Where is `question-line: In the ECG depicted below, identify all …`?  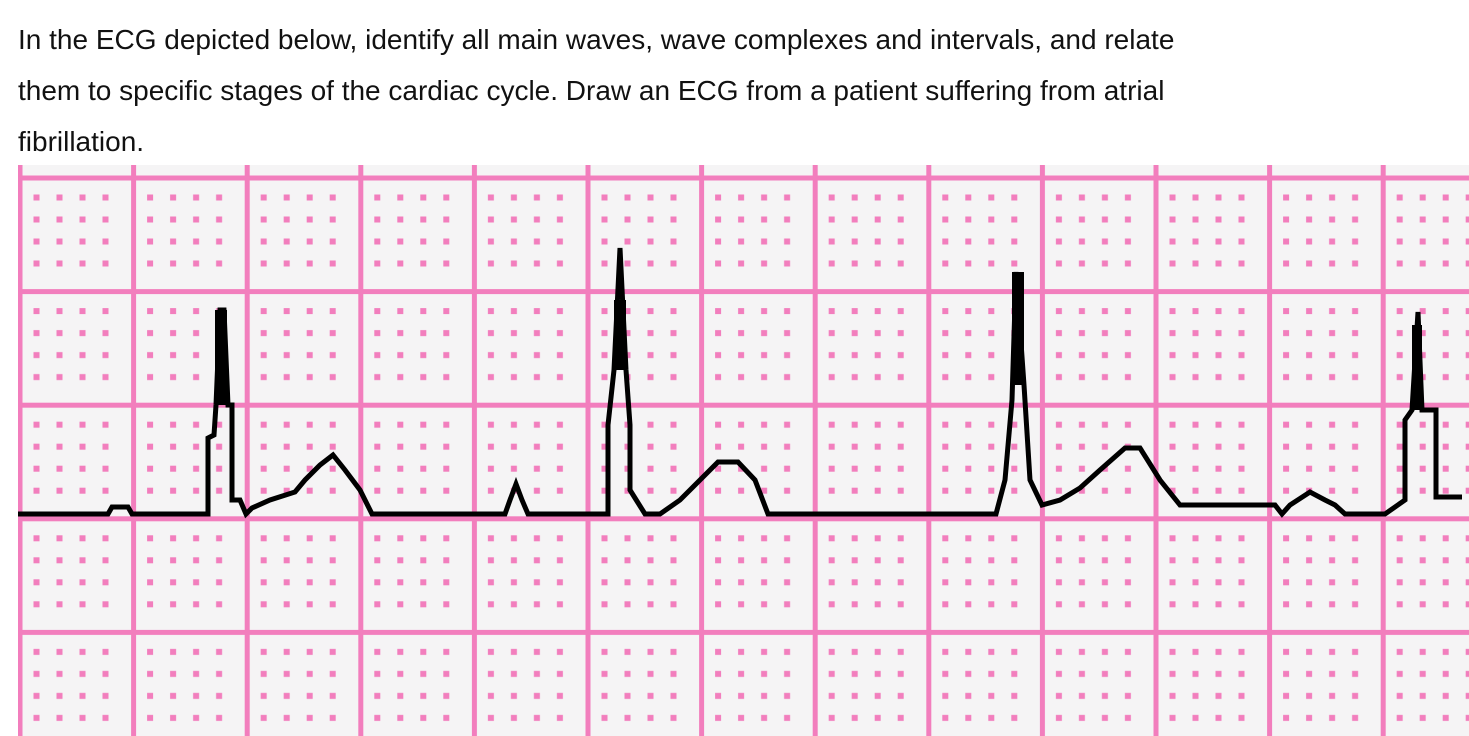 question-line: In the ECG depicted below, identify all … is located at coordinates (596, 39).